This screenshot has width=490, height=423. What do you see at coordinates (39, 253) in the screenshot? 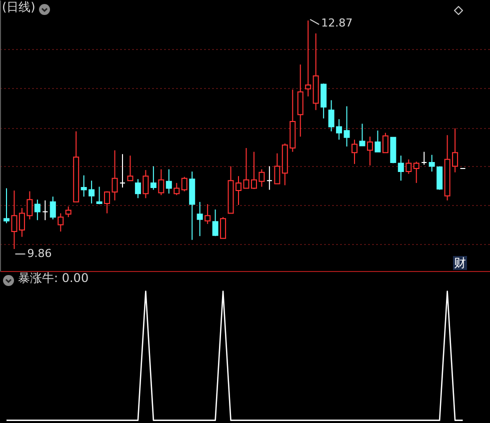
I see `annotation: 9.86` at bounding box center [39, 253].